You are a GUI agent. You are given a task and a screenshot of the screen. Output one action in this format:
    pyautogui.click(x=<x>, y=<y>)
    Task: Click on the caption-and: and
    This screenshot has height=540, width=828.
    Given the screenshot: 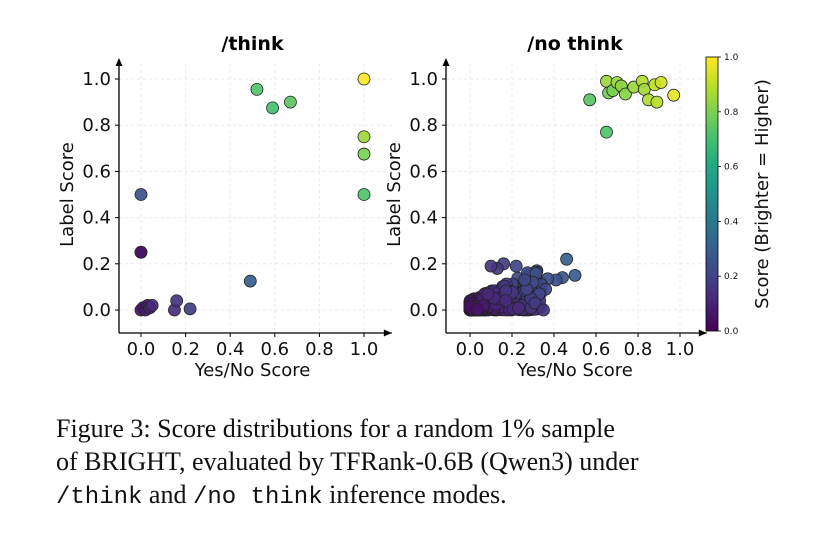 What is the action you would take?
    pyautogui.click(x=167, y=494)
    